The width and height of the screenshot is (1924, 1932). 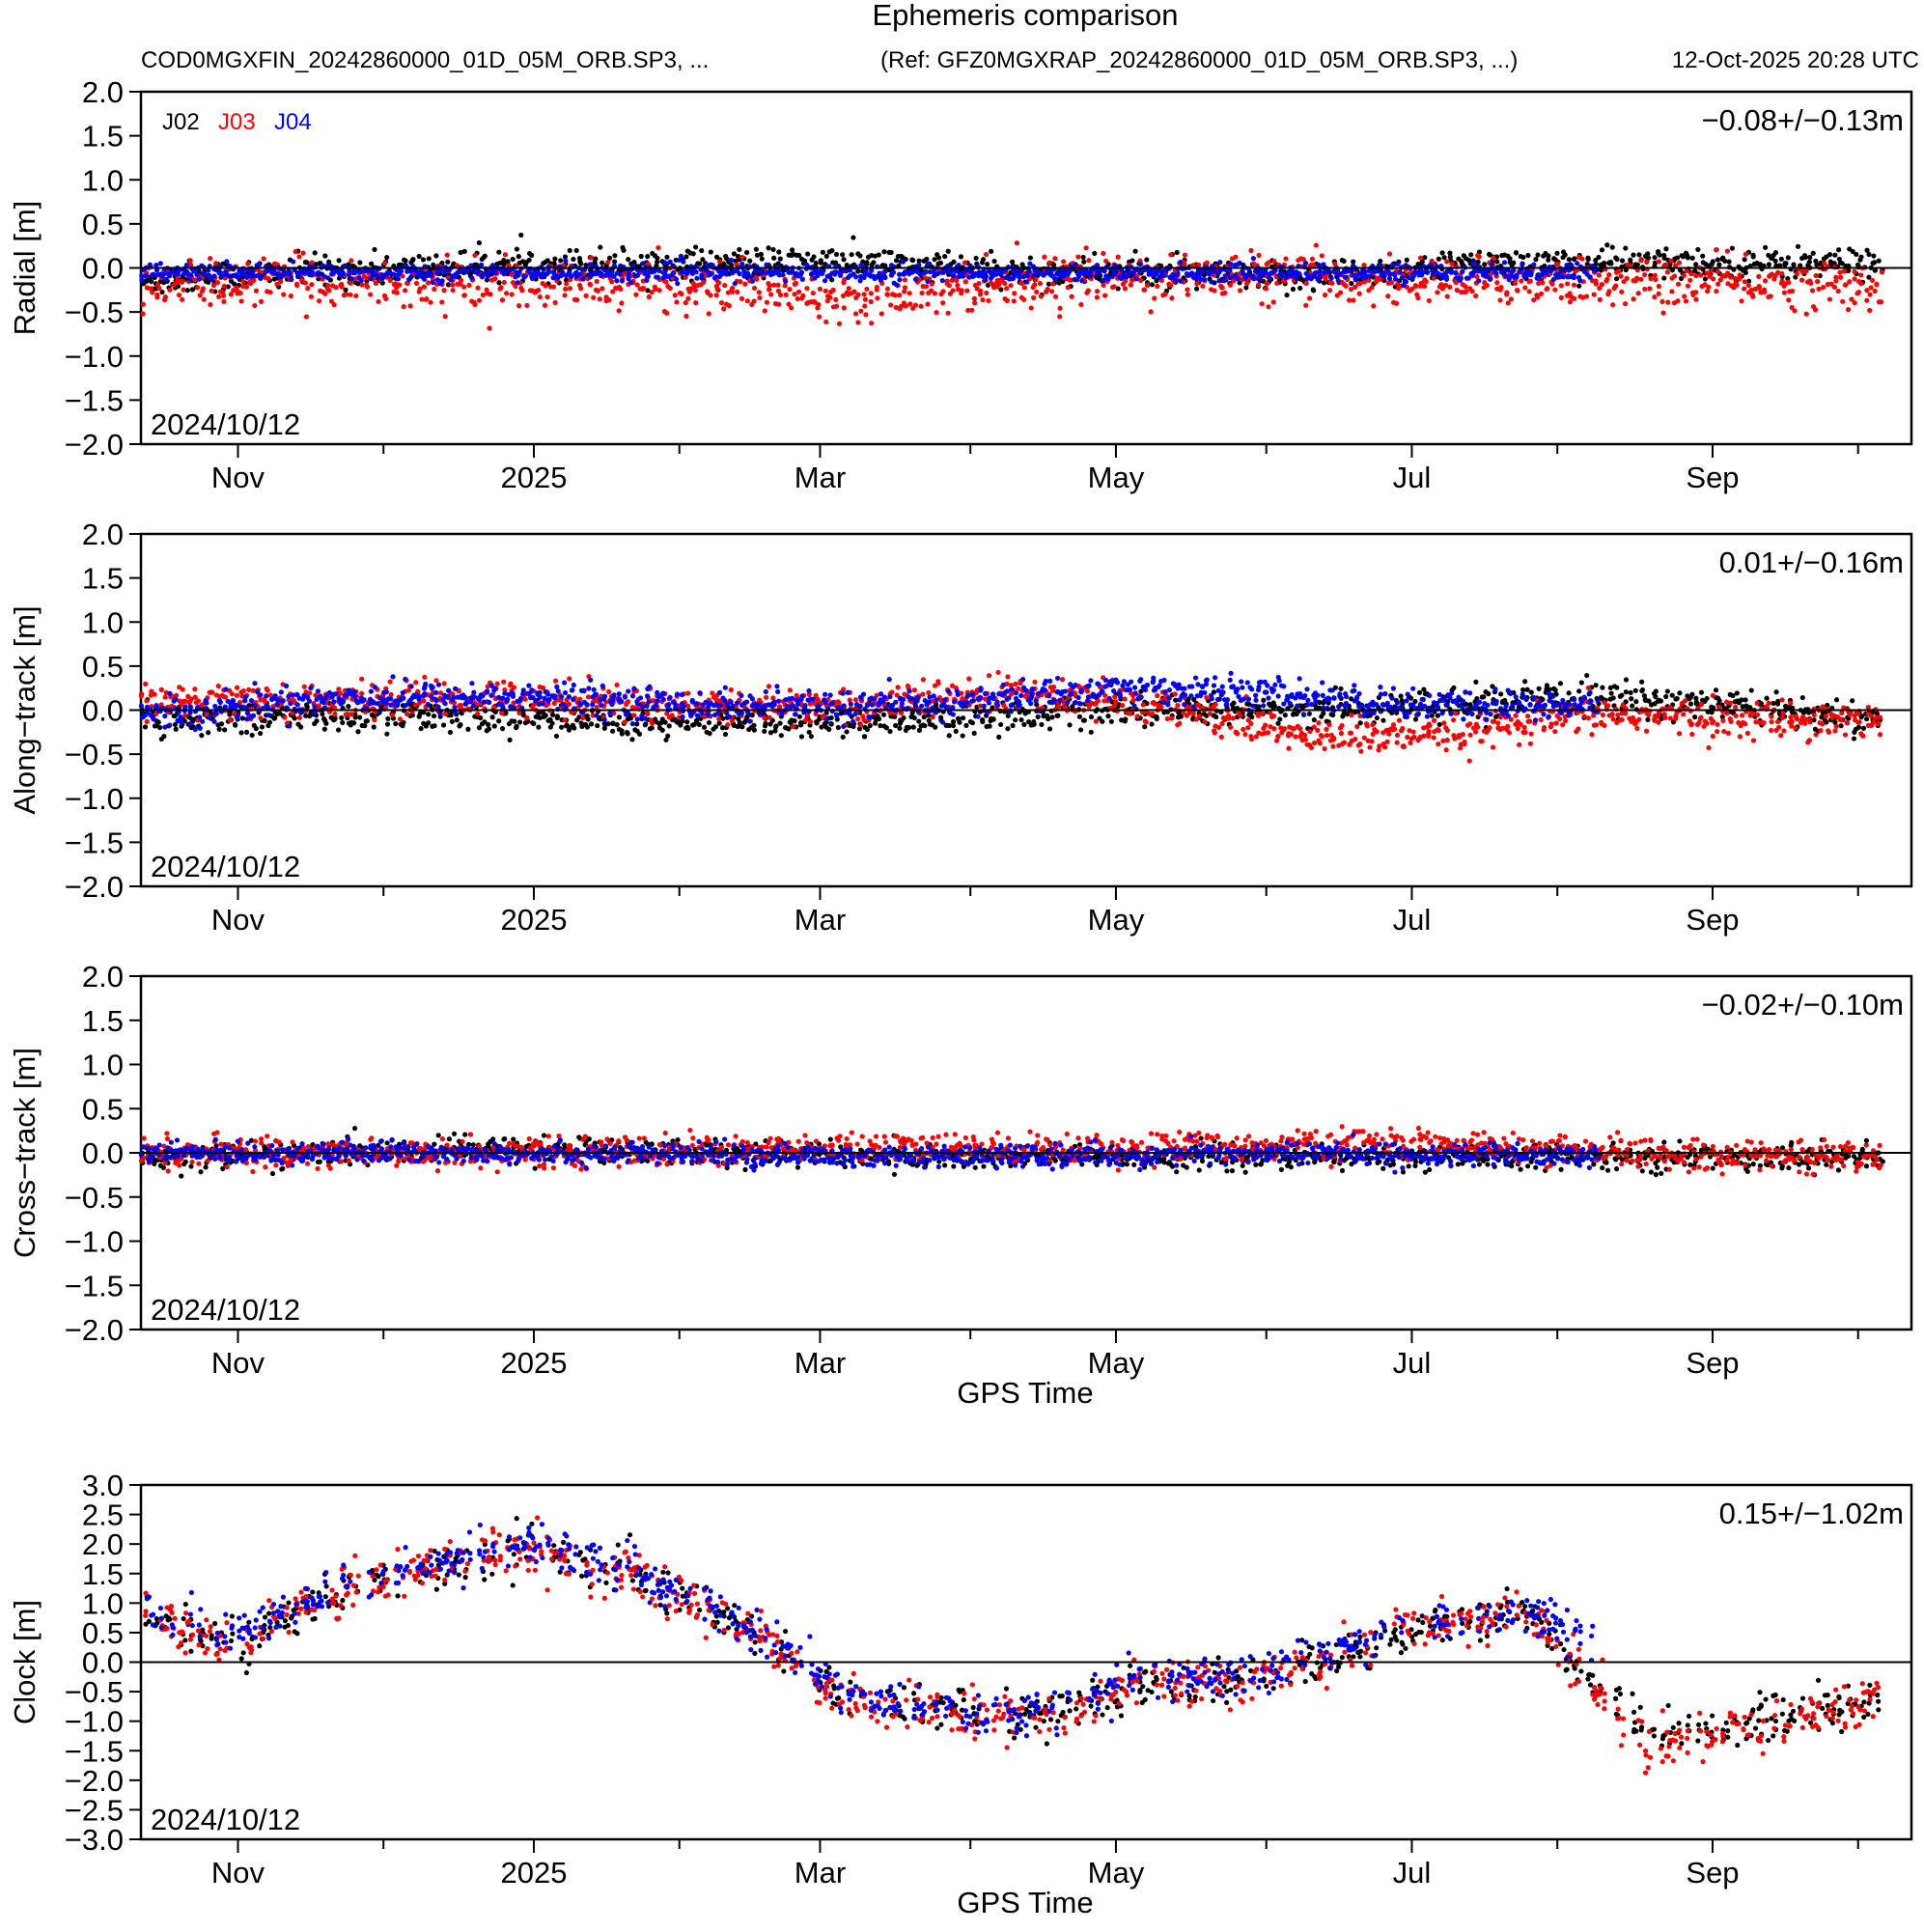 What do you see at coordinates (94, 400) in the screenshot?
I see `y-tick-label: −1.5` at bounding box center [94, 400].